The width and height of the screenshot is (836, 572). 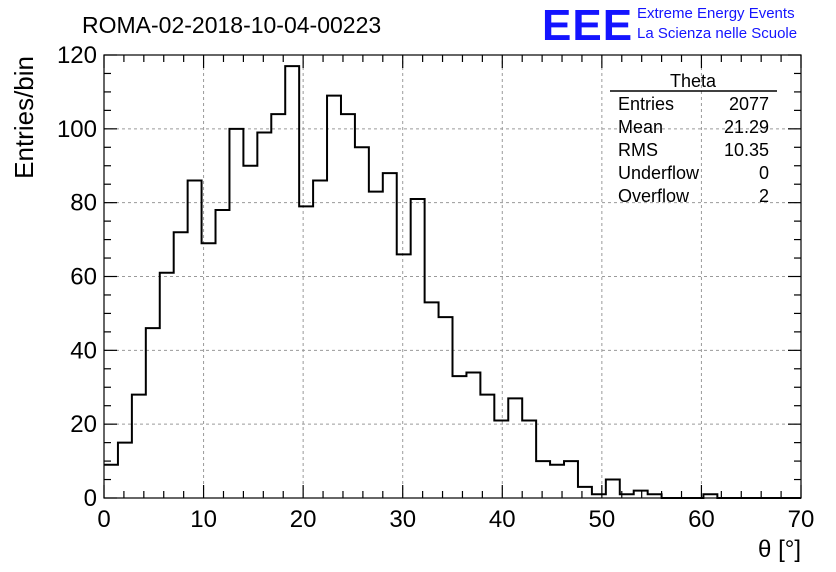 What do you see at coordinates (779, 549) in the screenshot?
I see `x-axis-label: θ [°]` at bounding box center [779, 549].